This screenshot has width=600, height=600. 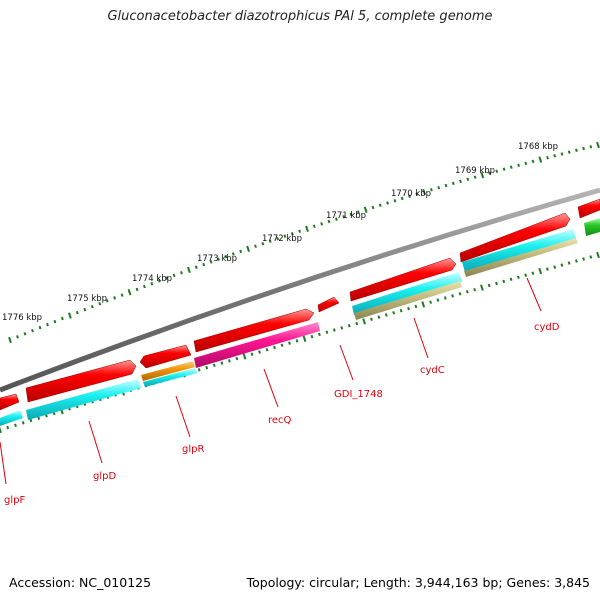 What do you see at coordinates (475, 171) in the screenshot?
I see `tick-label-1769: 1769 kbp` at bounding box center [475, 171].